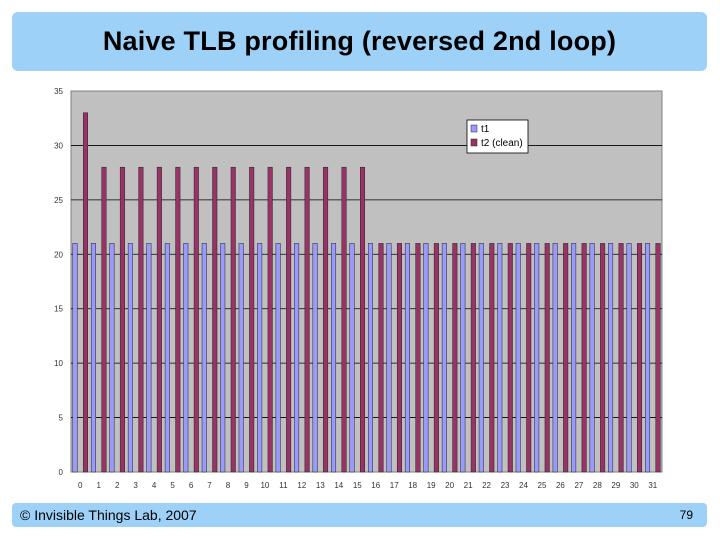 This screenshot has width=720, height=540. I want to click on x-tick-label: 7, so click(209, 485).